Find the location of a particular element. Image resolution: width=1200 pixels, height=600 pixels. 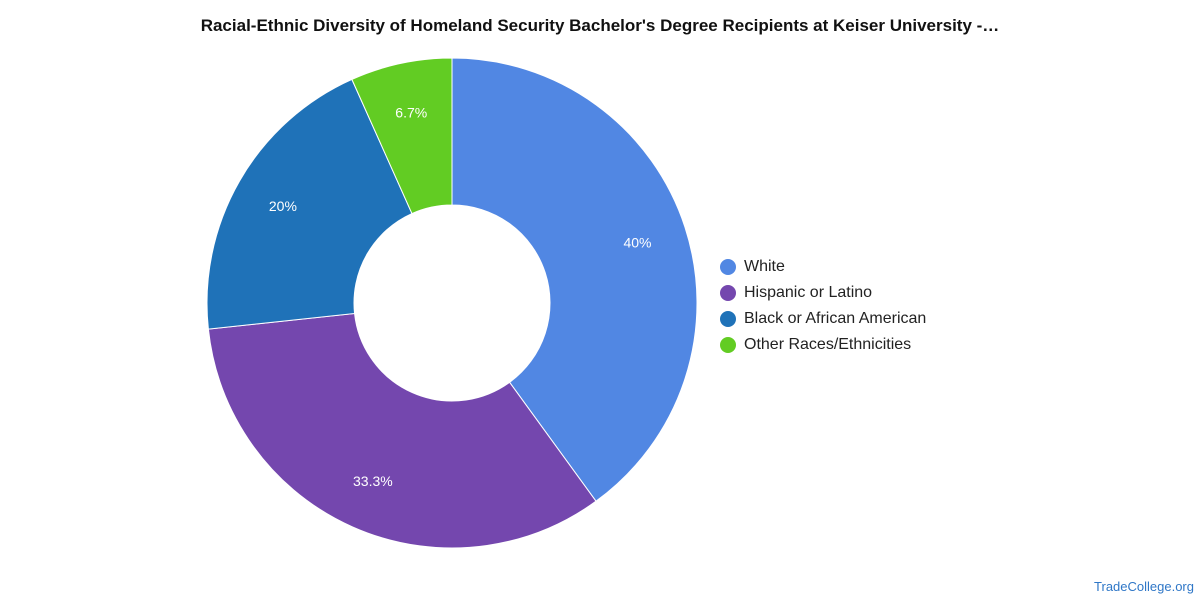

legend-label: Hispanic or Latino is located at coordinates (808, 292).